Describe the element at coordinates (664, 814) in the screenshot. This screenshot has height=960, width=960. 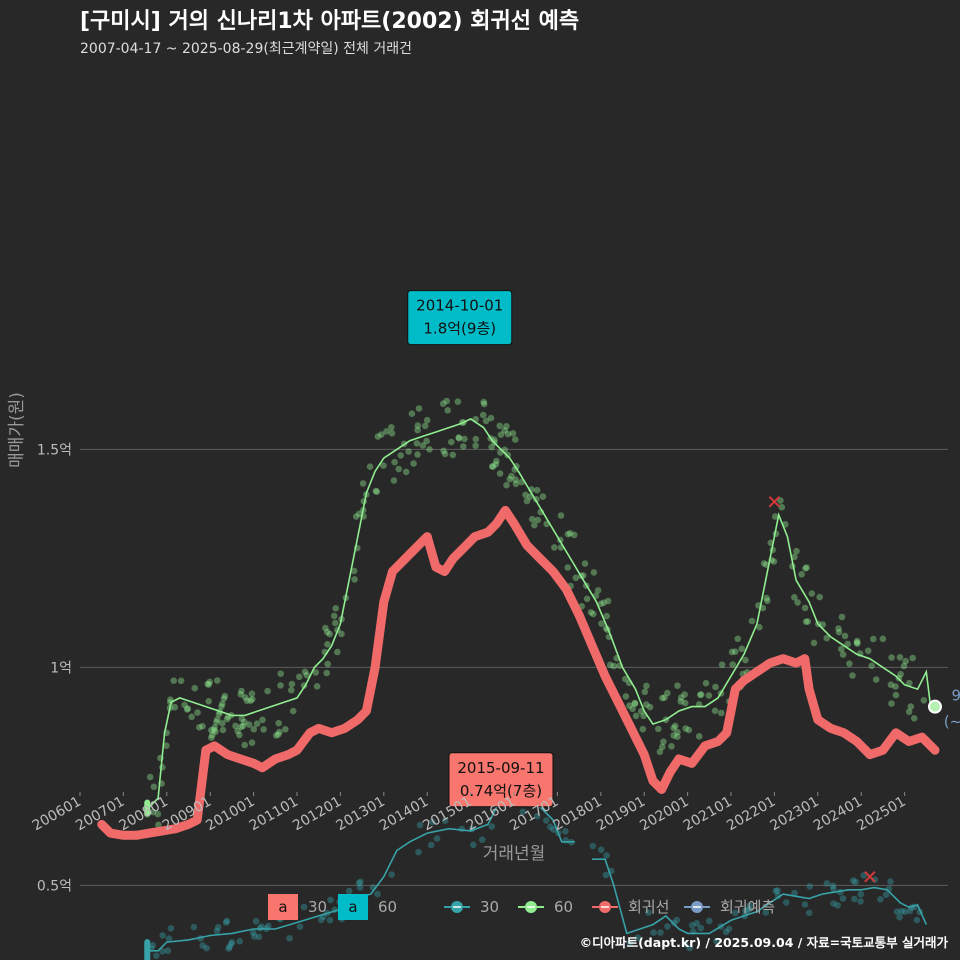
I see `x-tick-label: 202001` at that location.